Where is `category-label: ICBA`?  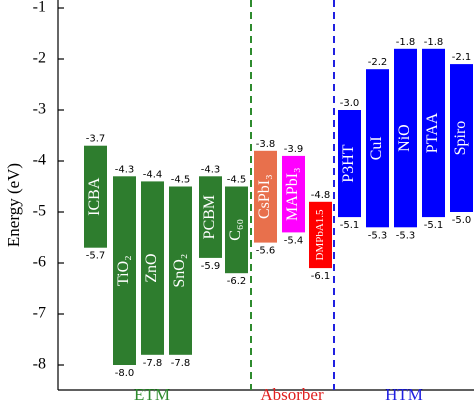
category-label: ICBA is located at coordinates (94, 196).